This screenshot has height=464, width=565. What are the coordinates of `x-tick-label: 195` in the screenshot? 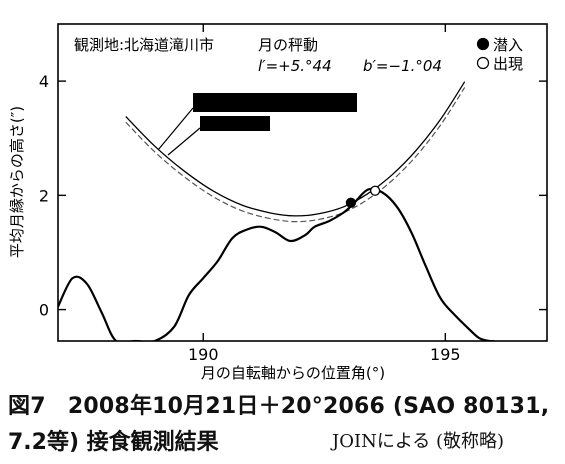 It's located at (445, 354).